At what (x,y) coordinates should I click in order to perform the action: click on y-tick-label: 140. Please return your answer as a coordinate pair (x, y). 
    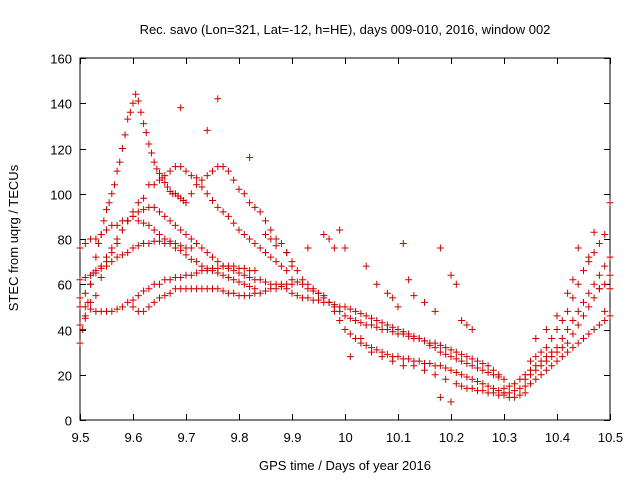
    Looking at the image, I should click on (61, 104).